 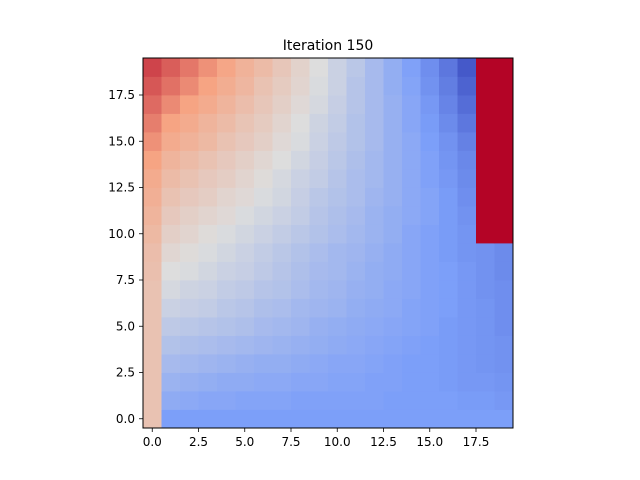 What do you see at coordinates (121, 141) in the screenshot?
I see `y-tick-label: 15.0` at bounding box center [121, 141].